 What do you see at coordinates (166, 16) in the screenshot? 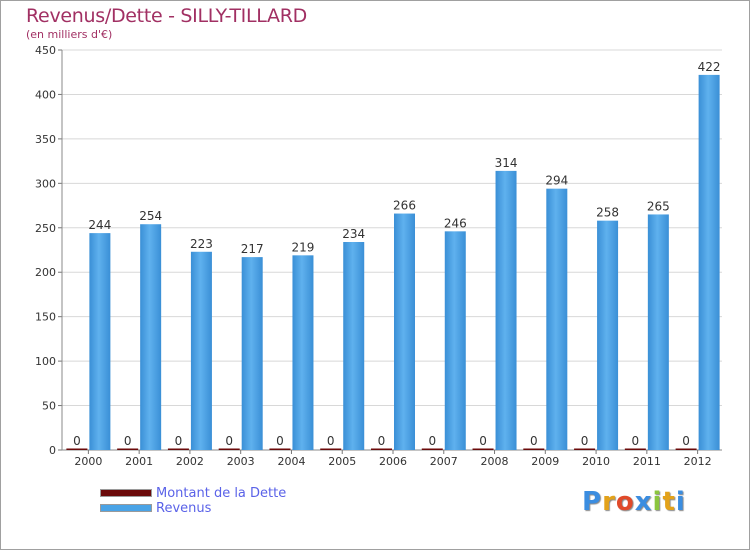
I see `chart-title: Revenus/Dette - SILLY-TILLARD` at bounding box center [166, 16].